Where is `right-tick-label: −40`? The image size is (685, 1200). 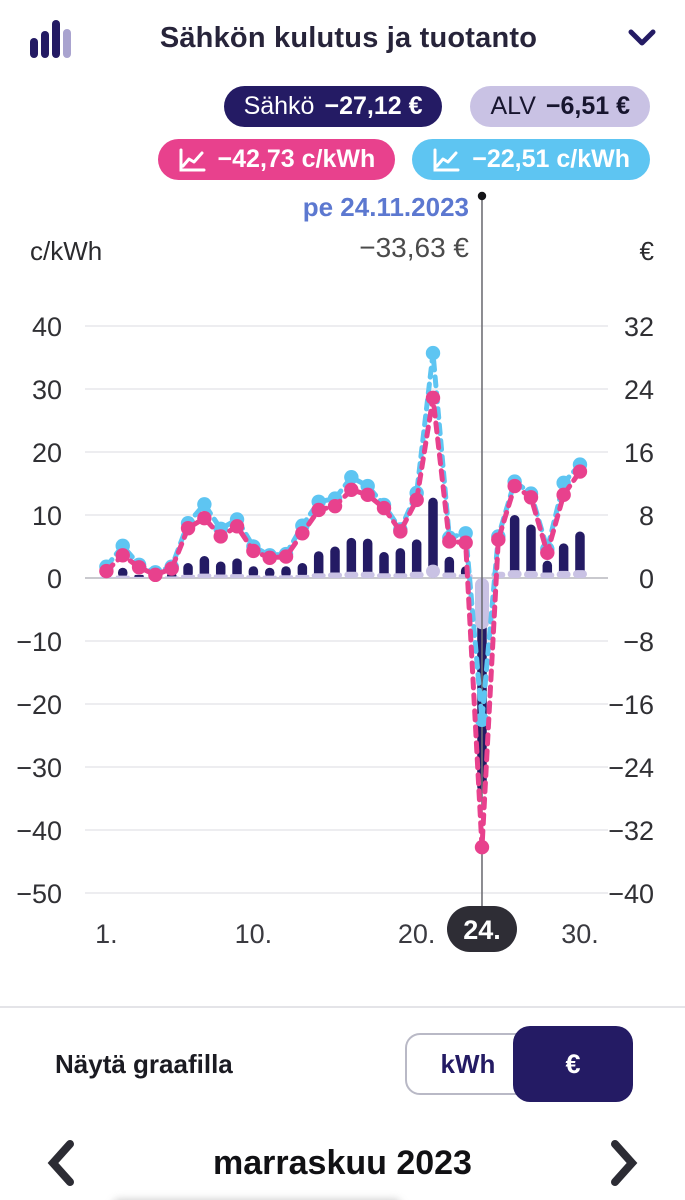
right-tick-label: −40 is located at coordinates (631, 894).